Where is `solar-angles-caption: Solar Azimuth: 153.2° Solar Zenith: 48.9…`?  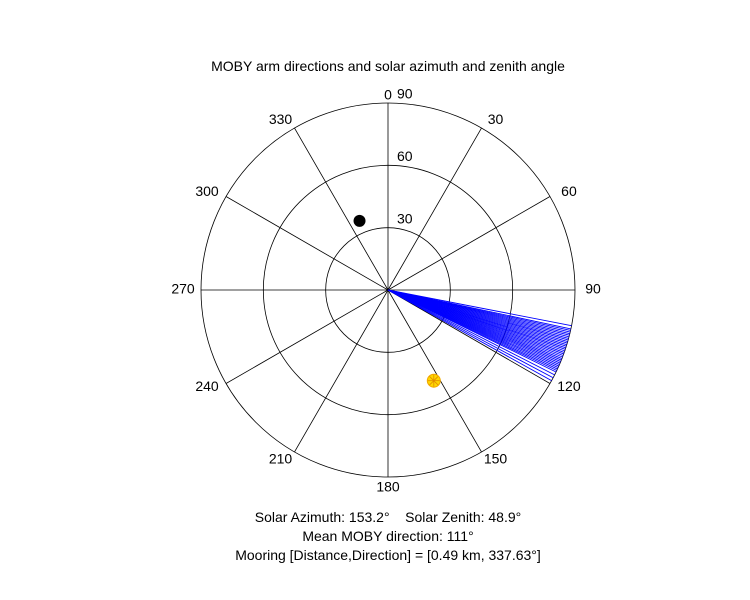 solar-angles-caption: Solar Azimuth: 153.2° Solar Zenith: 48.9… is located at coordinates (375, 517).